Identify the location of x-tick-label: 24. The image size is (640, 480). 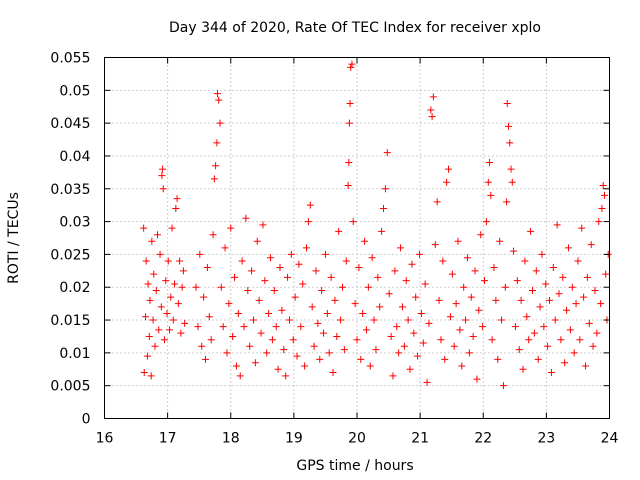
(610, 439).